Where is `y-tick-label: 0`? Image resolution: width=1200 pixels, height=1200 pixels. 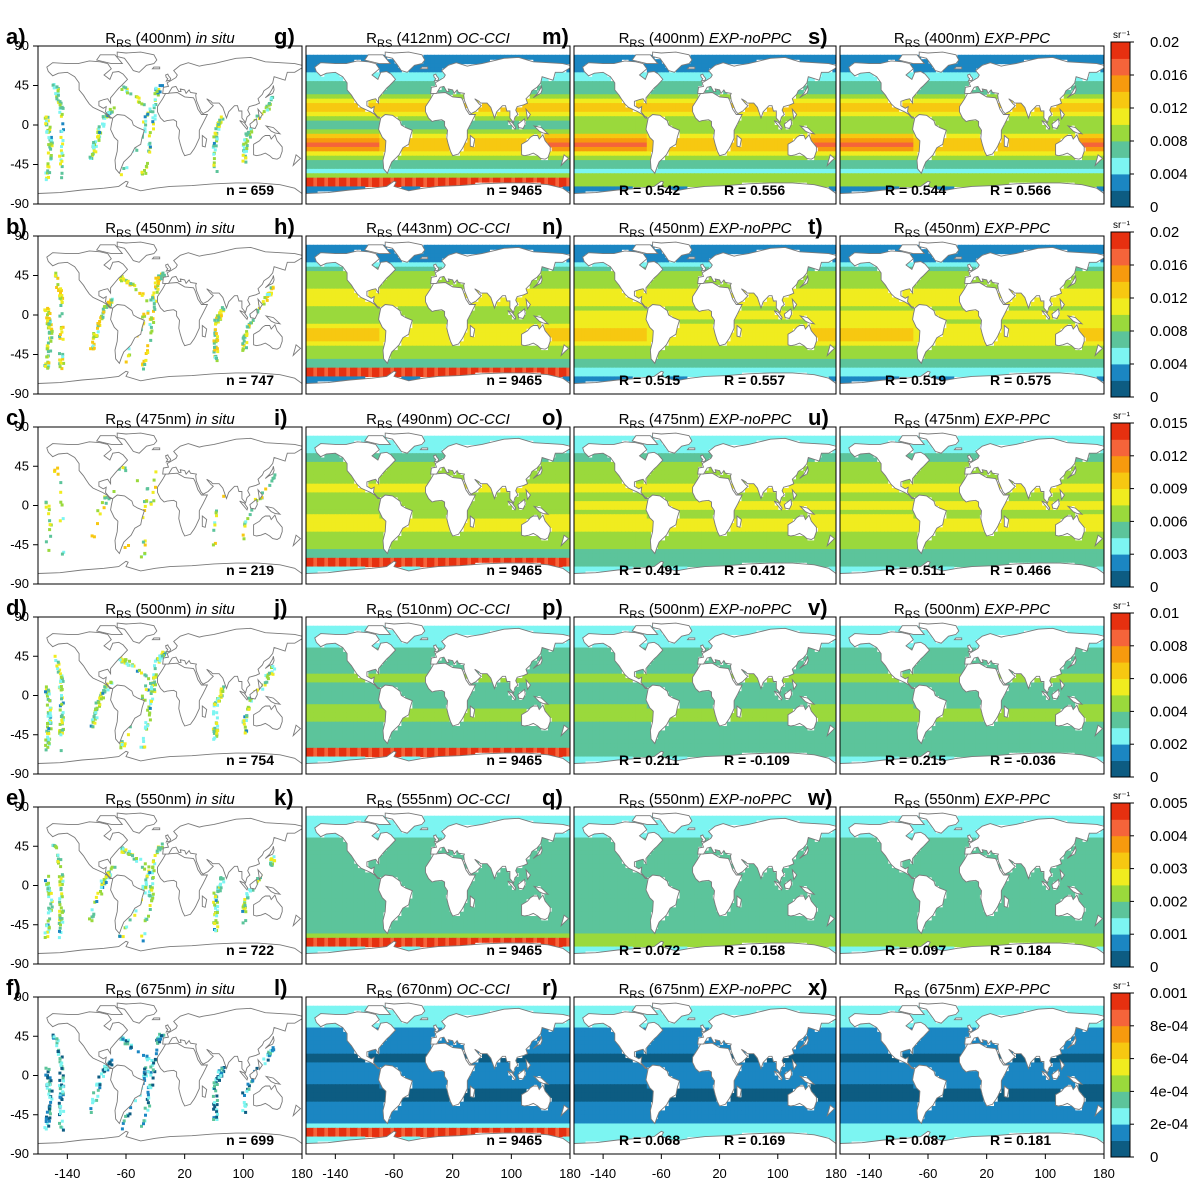 y-tick-label: 0 is located at coordinates (25, 124).